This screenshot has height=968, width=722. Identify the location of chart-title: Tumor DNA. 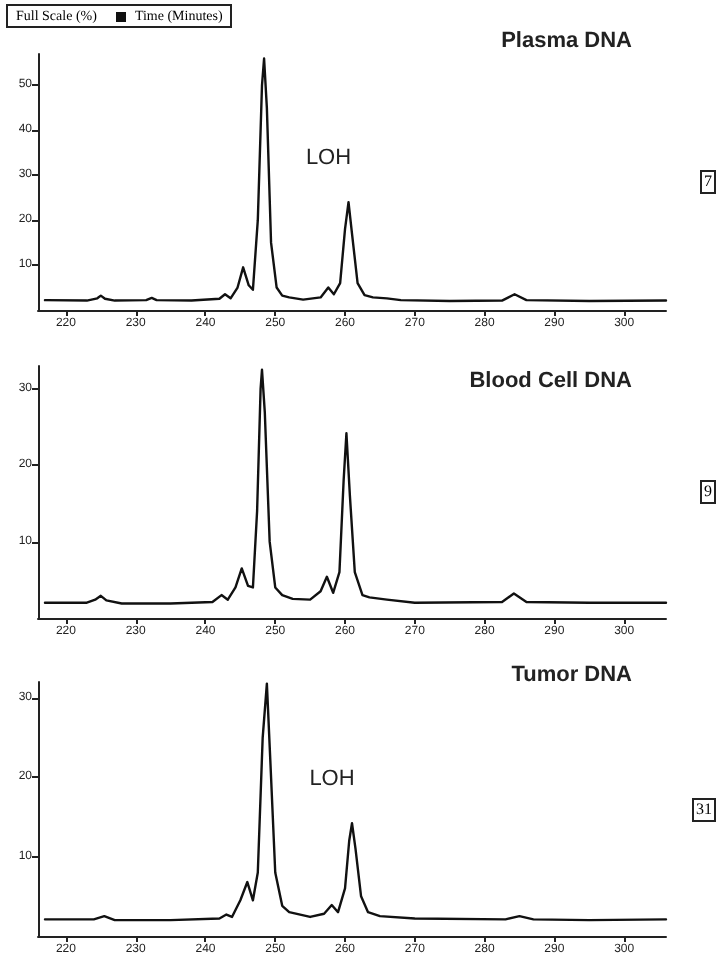
(572, 675).